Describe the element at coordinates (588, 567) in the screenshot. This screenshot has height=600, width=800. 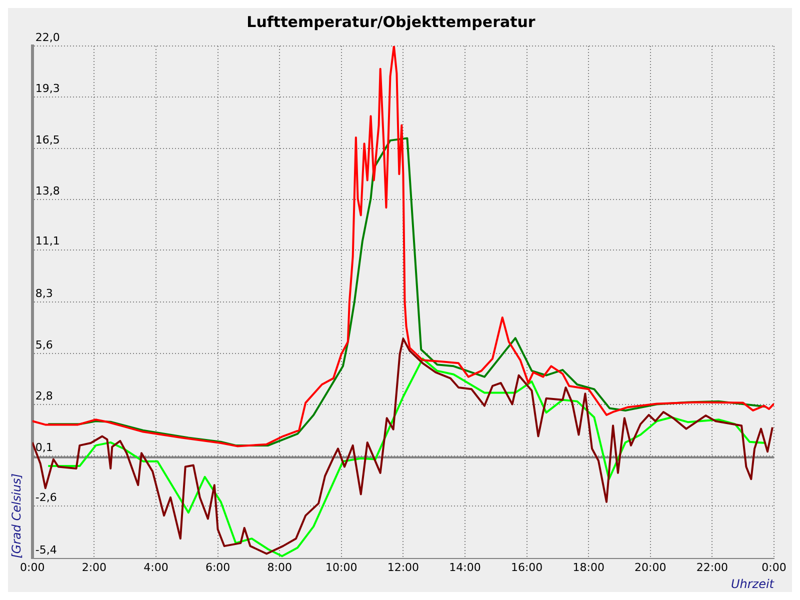
I see `x-tick-label: 18:00` at that location.